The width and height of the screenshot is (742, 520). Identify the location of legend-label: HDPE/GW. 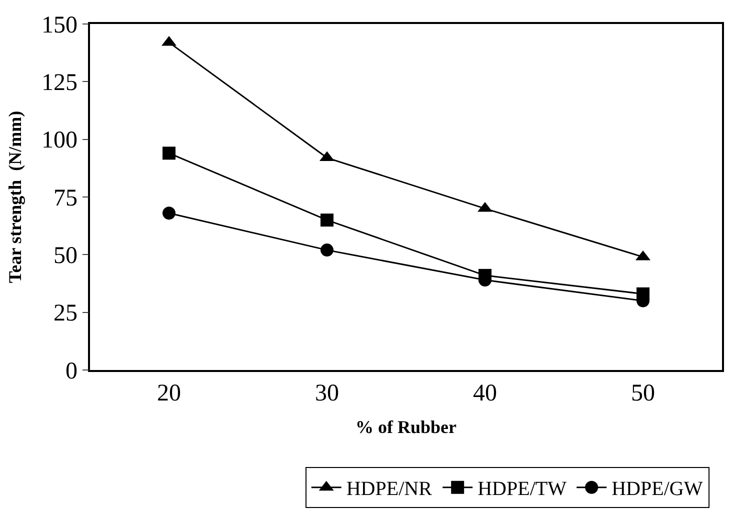
(657, 489).